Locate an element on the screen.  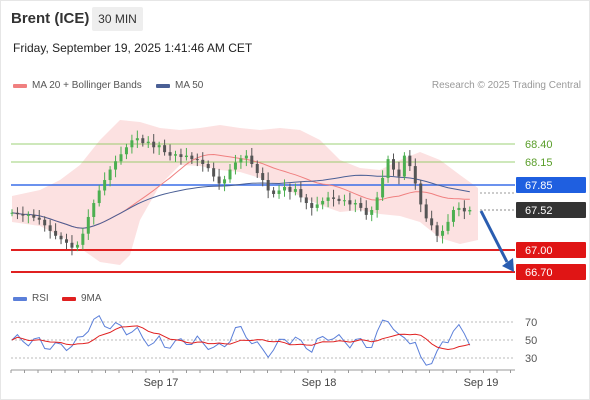
legend-ma50: MA 50 is located at coordinates (179, 85).